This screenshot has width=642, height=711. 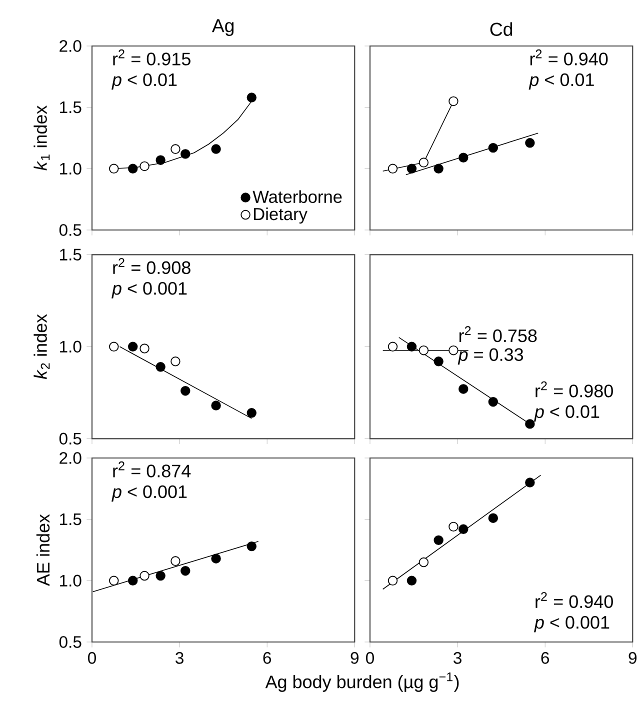 What do you see at coordinates (152, 57) in the screenshot?
I see `annotation: r$^{2}$ = 0.915` at bounding box center [152, 57].